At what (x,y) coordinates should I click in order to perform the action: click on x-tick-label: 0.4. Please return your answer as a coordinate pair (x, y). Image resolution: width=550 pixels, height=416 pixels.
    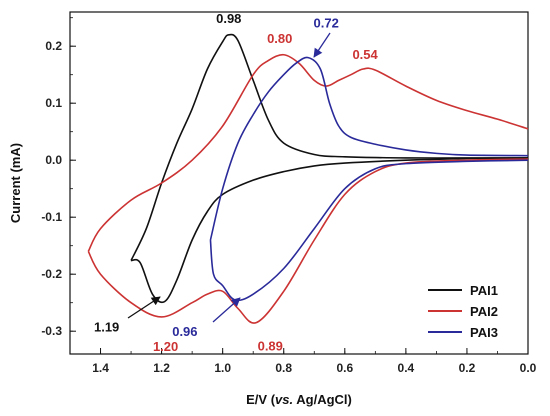
    Looking at the image, I should click on (406, 368).